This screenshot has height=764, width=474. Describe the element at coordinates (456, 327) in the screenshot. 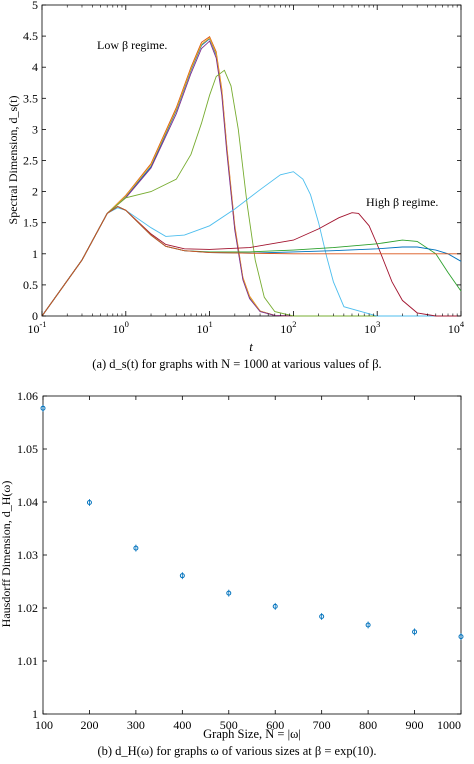

I see `x-tick-label: 10⁴` at that location.